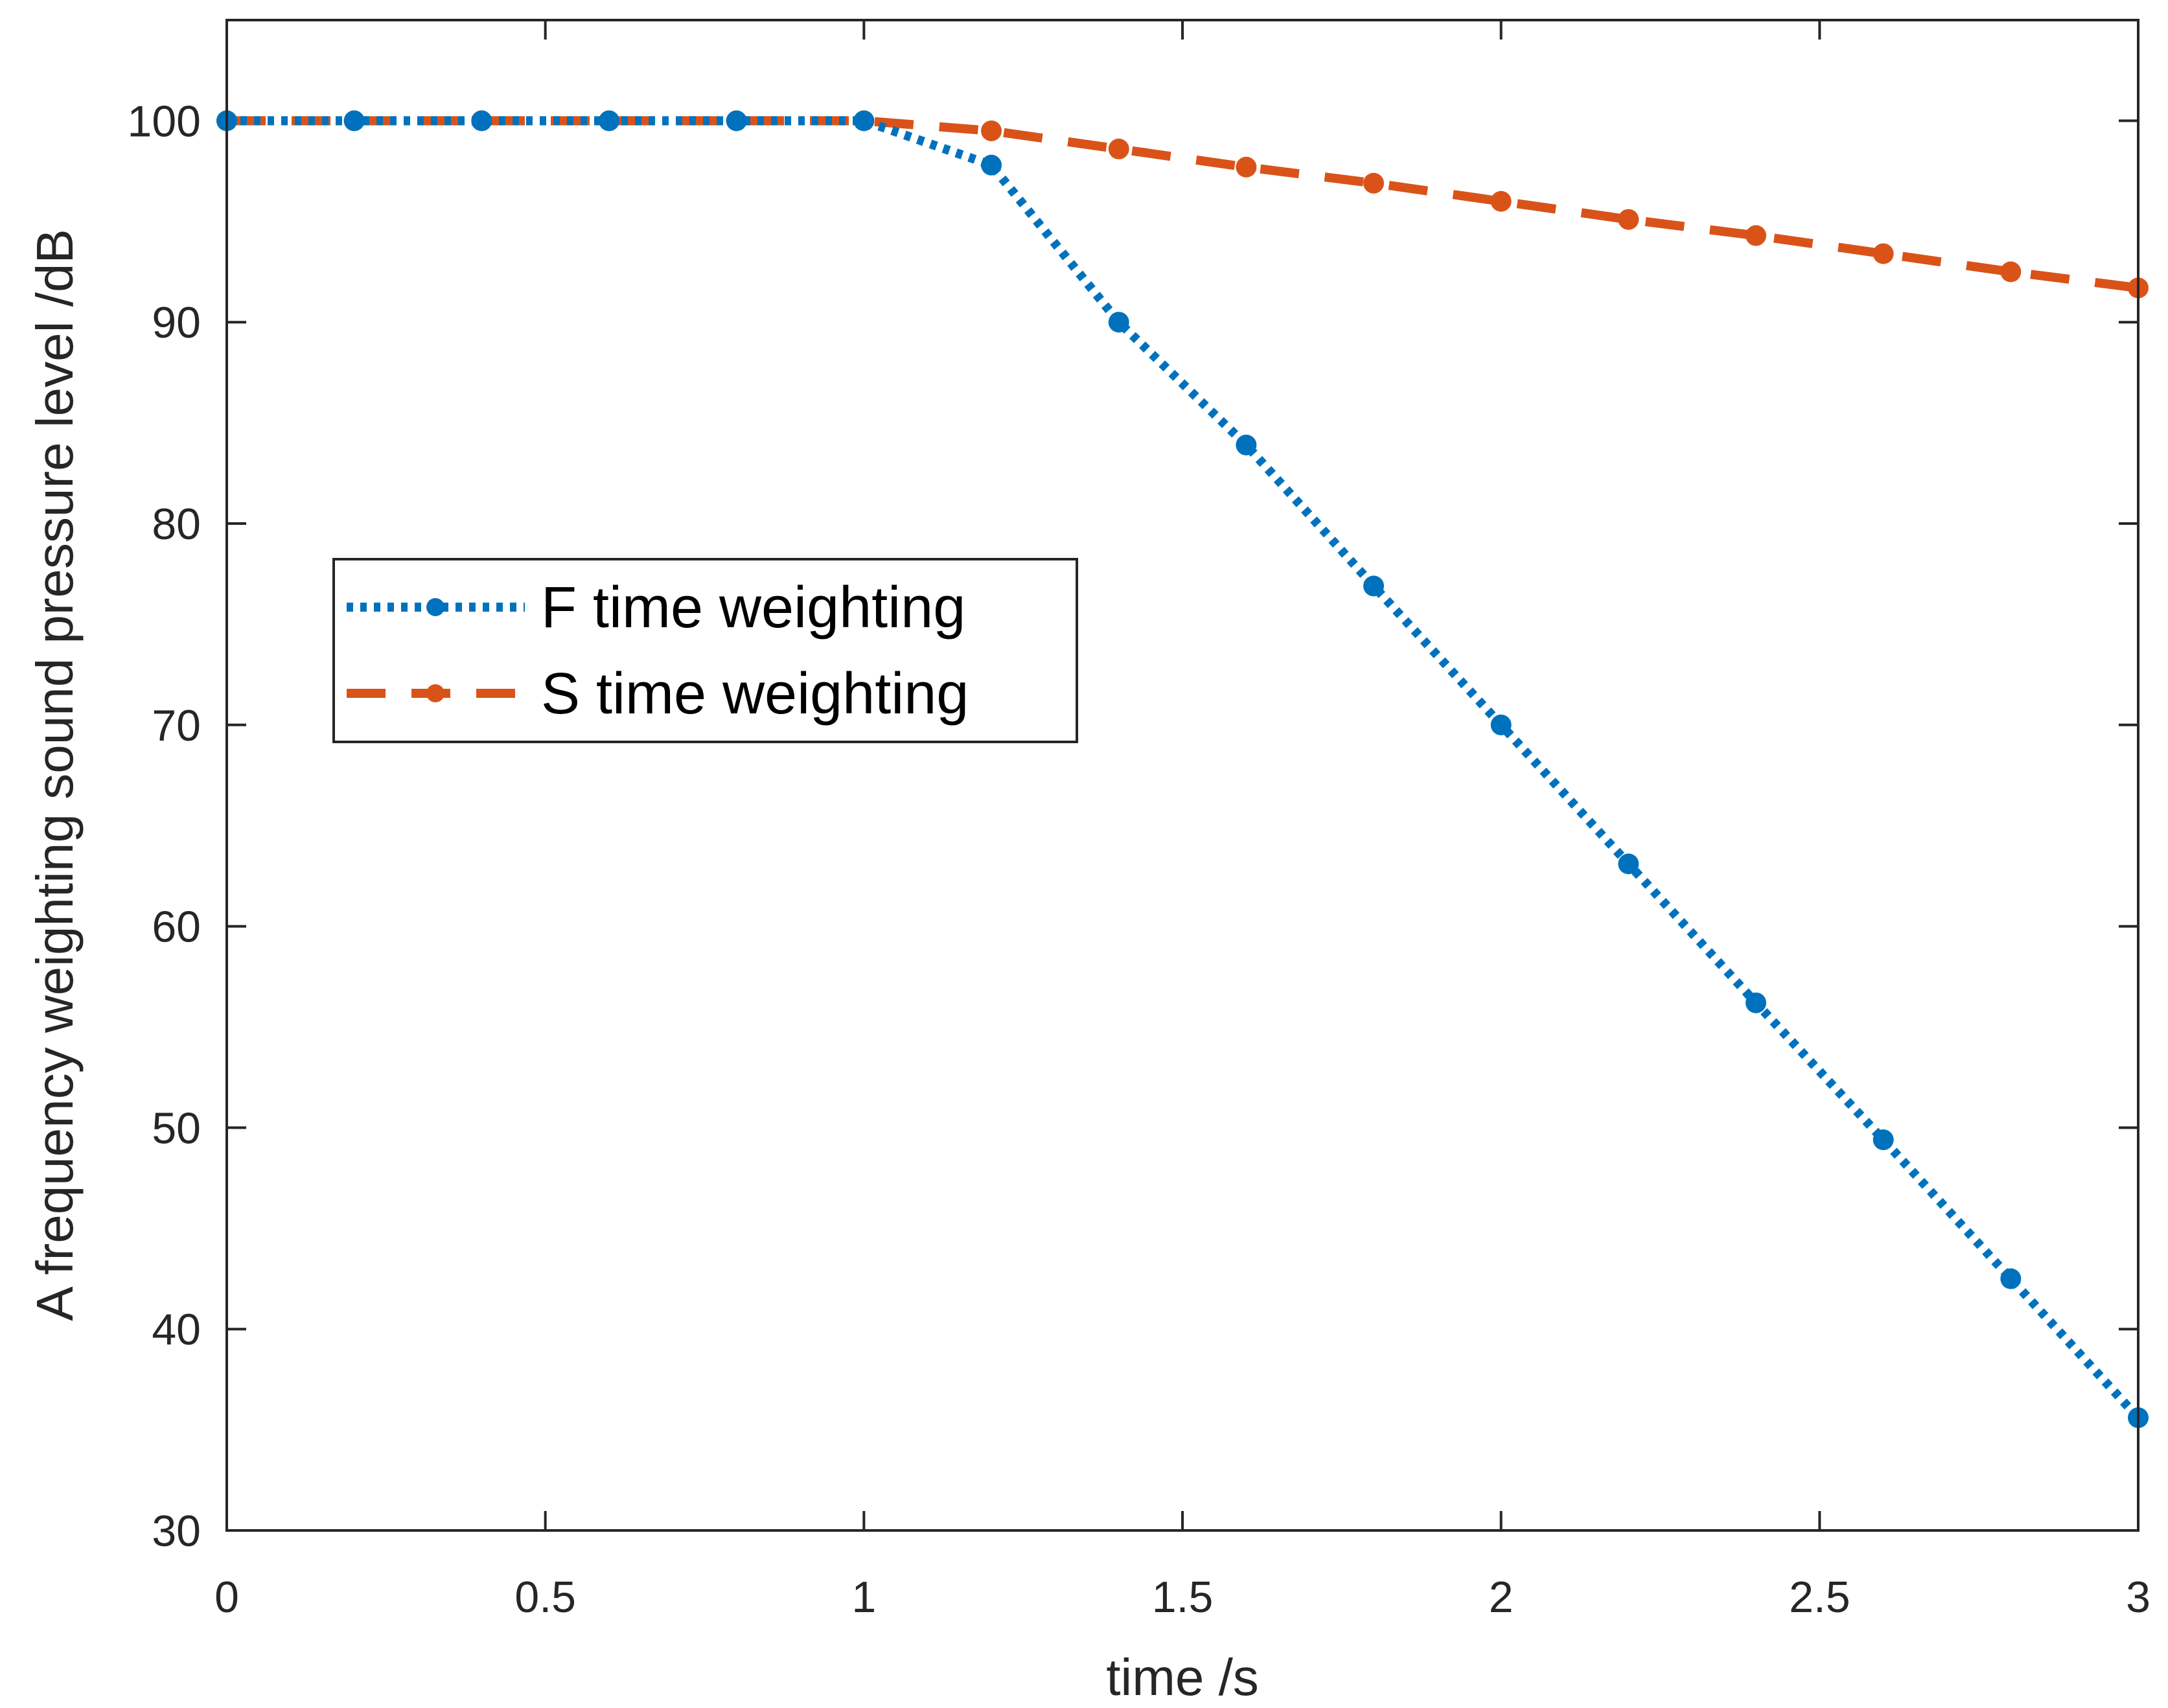 This screenshot has width=2168, height=1708. What do you see at coordinates (1182, 1677) in the screenshot?
I see `x-axis-label: time /s` at bounding box center [1182, 1677].